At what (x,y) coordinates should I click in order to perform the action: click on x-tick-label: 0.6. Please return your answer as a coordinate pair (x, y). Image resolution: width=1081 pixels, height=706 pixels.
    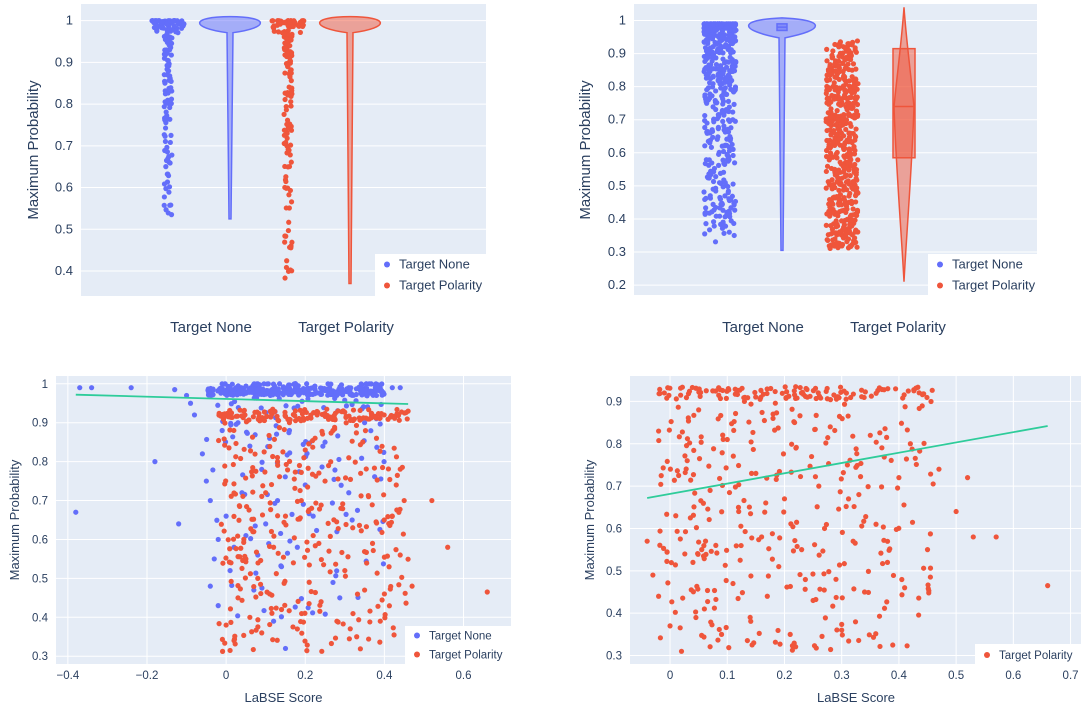
    Looking at the image, I should click on (464, 676).